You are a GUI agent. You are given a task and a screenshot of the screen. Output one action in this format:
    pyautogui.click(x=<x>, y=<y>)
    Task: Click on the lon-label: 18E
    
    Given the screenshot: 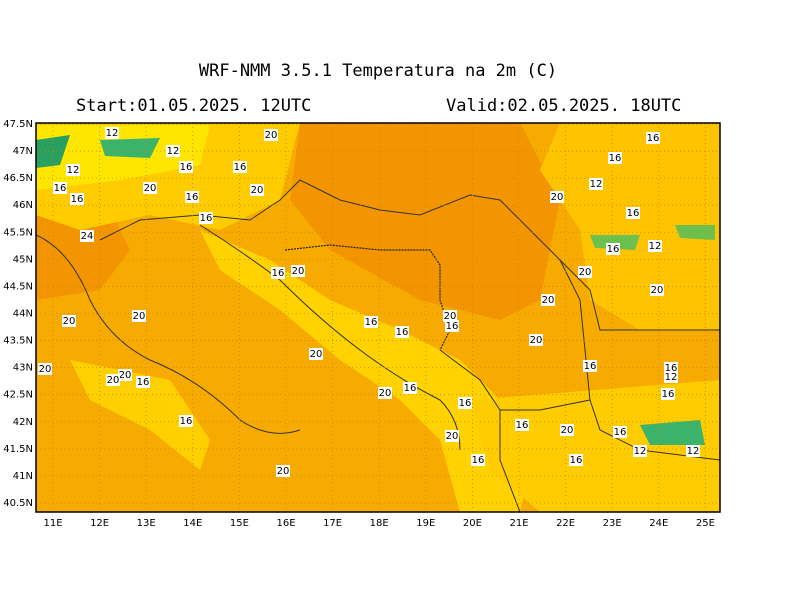 What is the action you would take?
    pyautogui.click(x=379, y=523)
    